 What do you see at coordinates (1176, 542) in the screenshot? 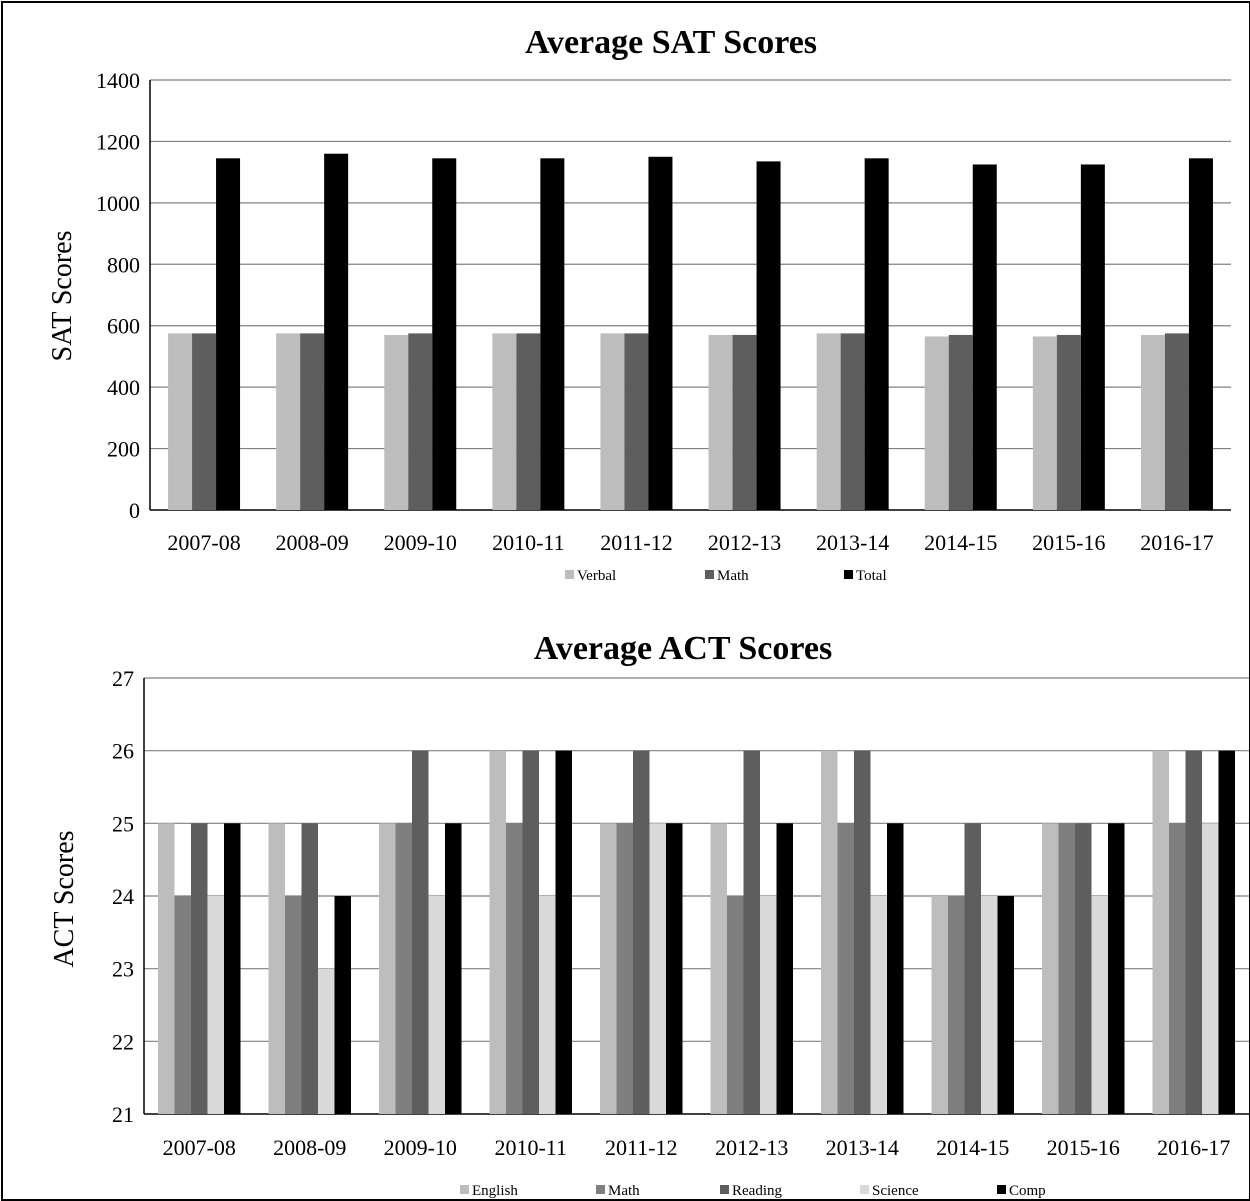
I see `sat-x-tick-label: 2016-17` at bounding box center [1176, 542].